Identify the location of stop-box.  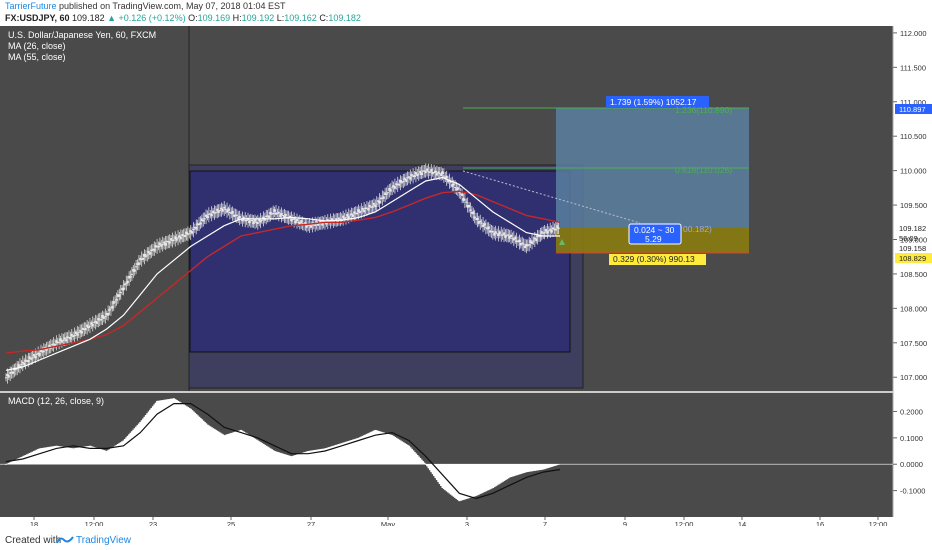
(657, 259).